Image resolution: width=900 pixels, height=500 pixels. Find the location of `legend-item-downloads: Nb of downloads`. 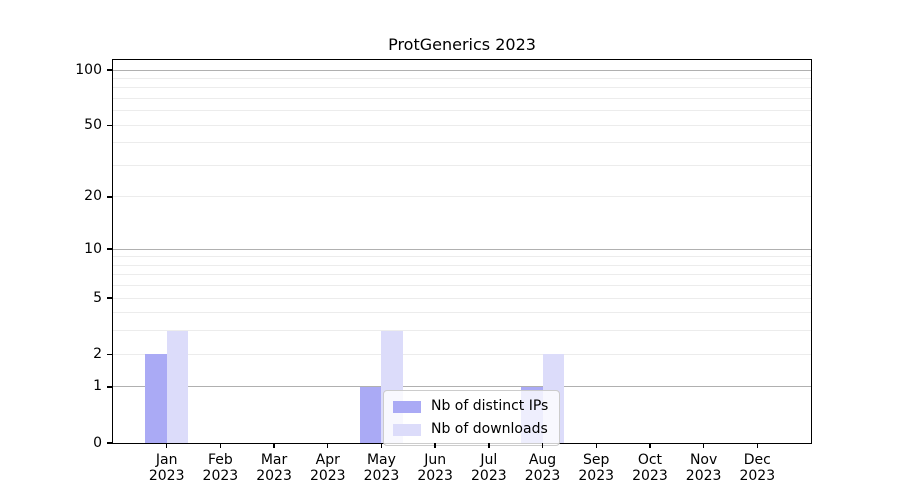

legend-item-downloads: Nb of downloads is located at coordinates (470, 429).